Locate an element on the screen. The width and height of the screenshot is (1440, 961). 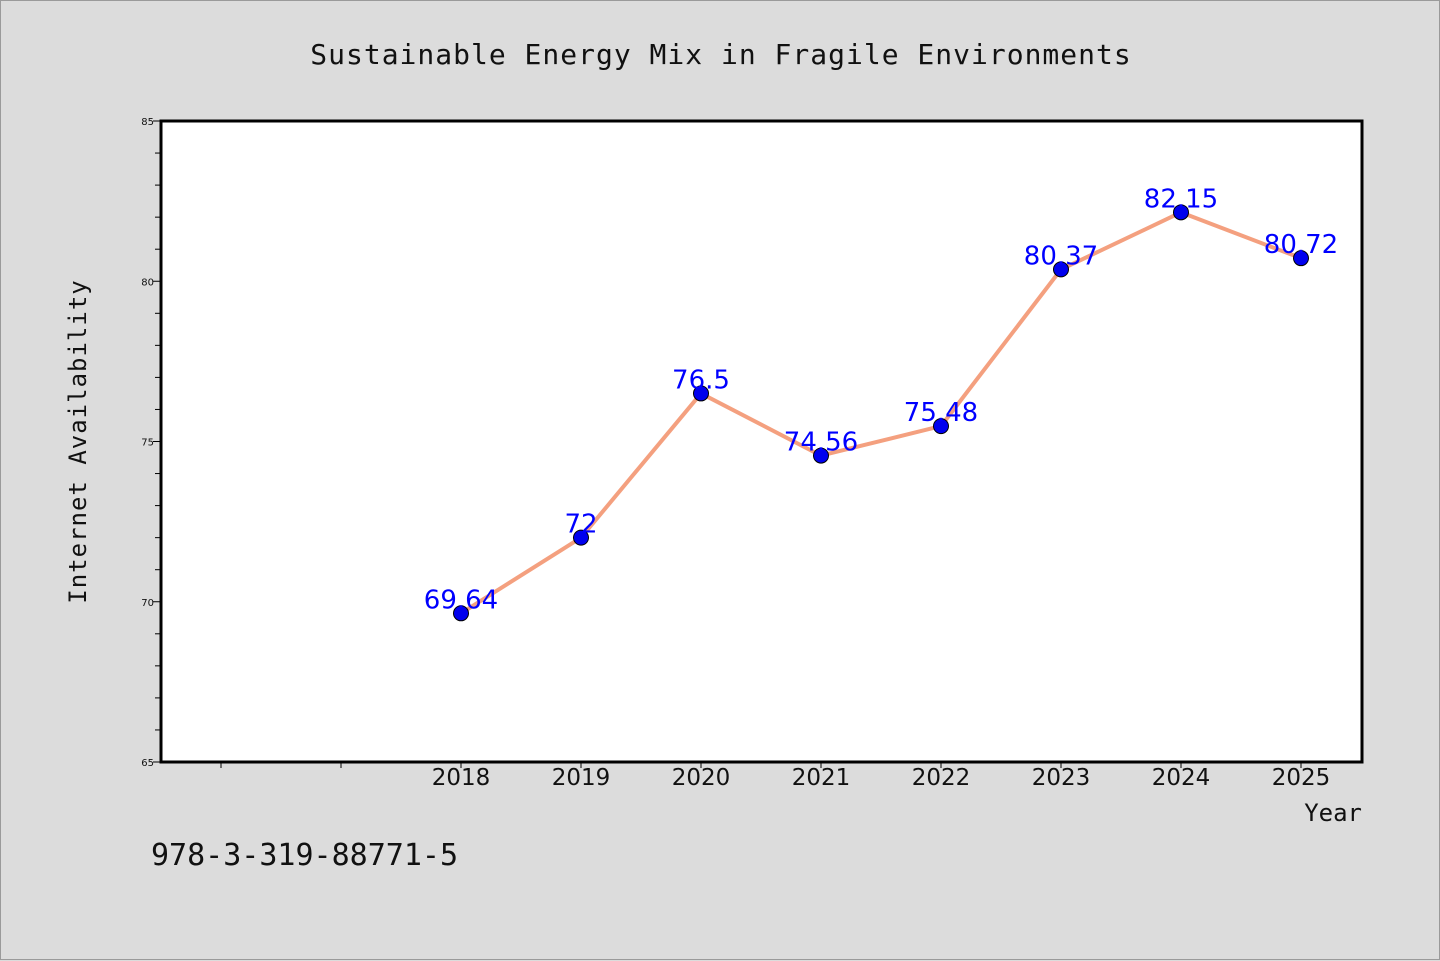
data-label: 69.64 is located at coordinates (461, 600).